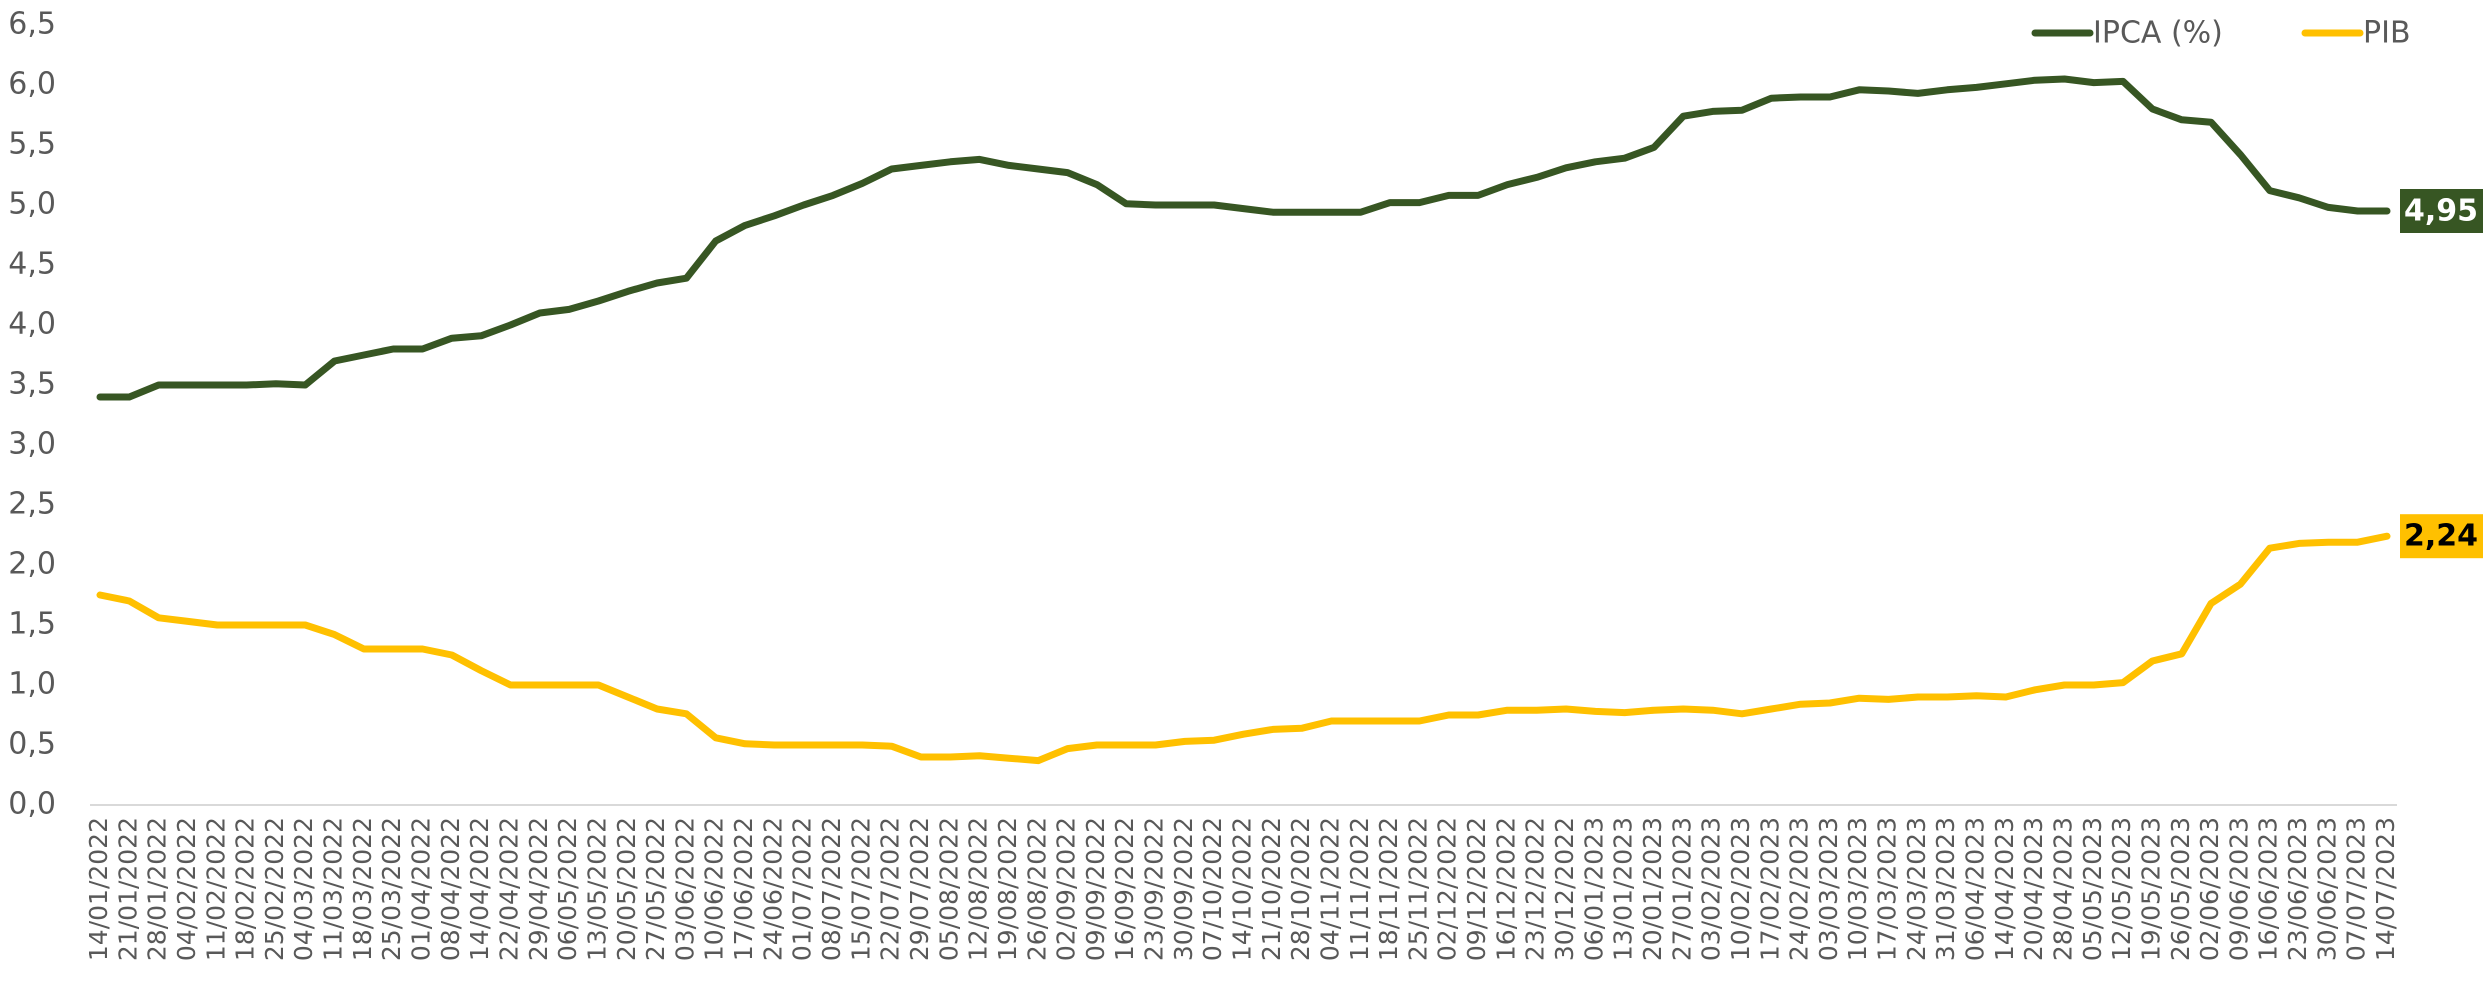 The image size is (2483, 991). What do you see at coordinates (919, 889) in the screenshot?
I see `x-tick-label: 29/07/2022` at bounding box center [919, 889].